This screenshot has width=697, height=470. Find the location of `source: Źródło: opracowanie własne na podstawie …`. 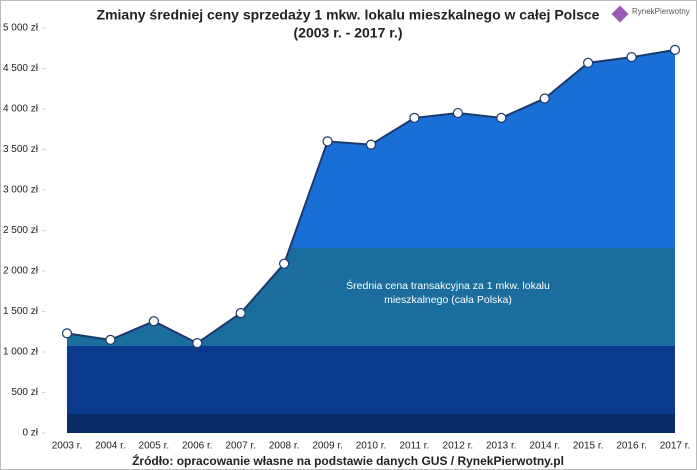

source: Źródło: opracowanie własne na podstawie … is located at coordinates (348, 460).